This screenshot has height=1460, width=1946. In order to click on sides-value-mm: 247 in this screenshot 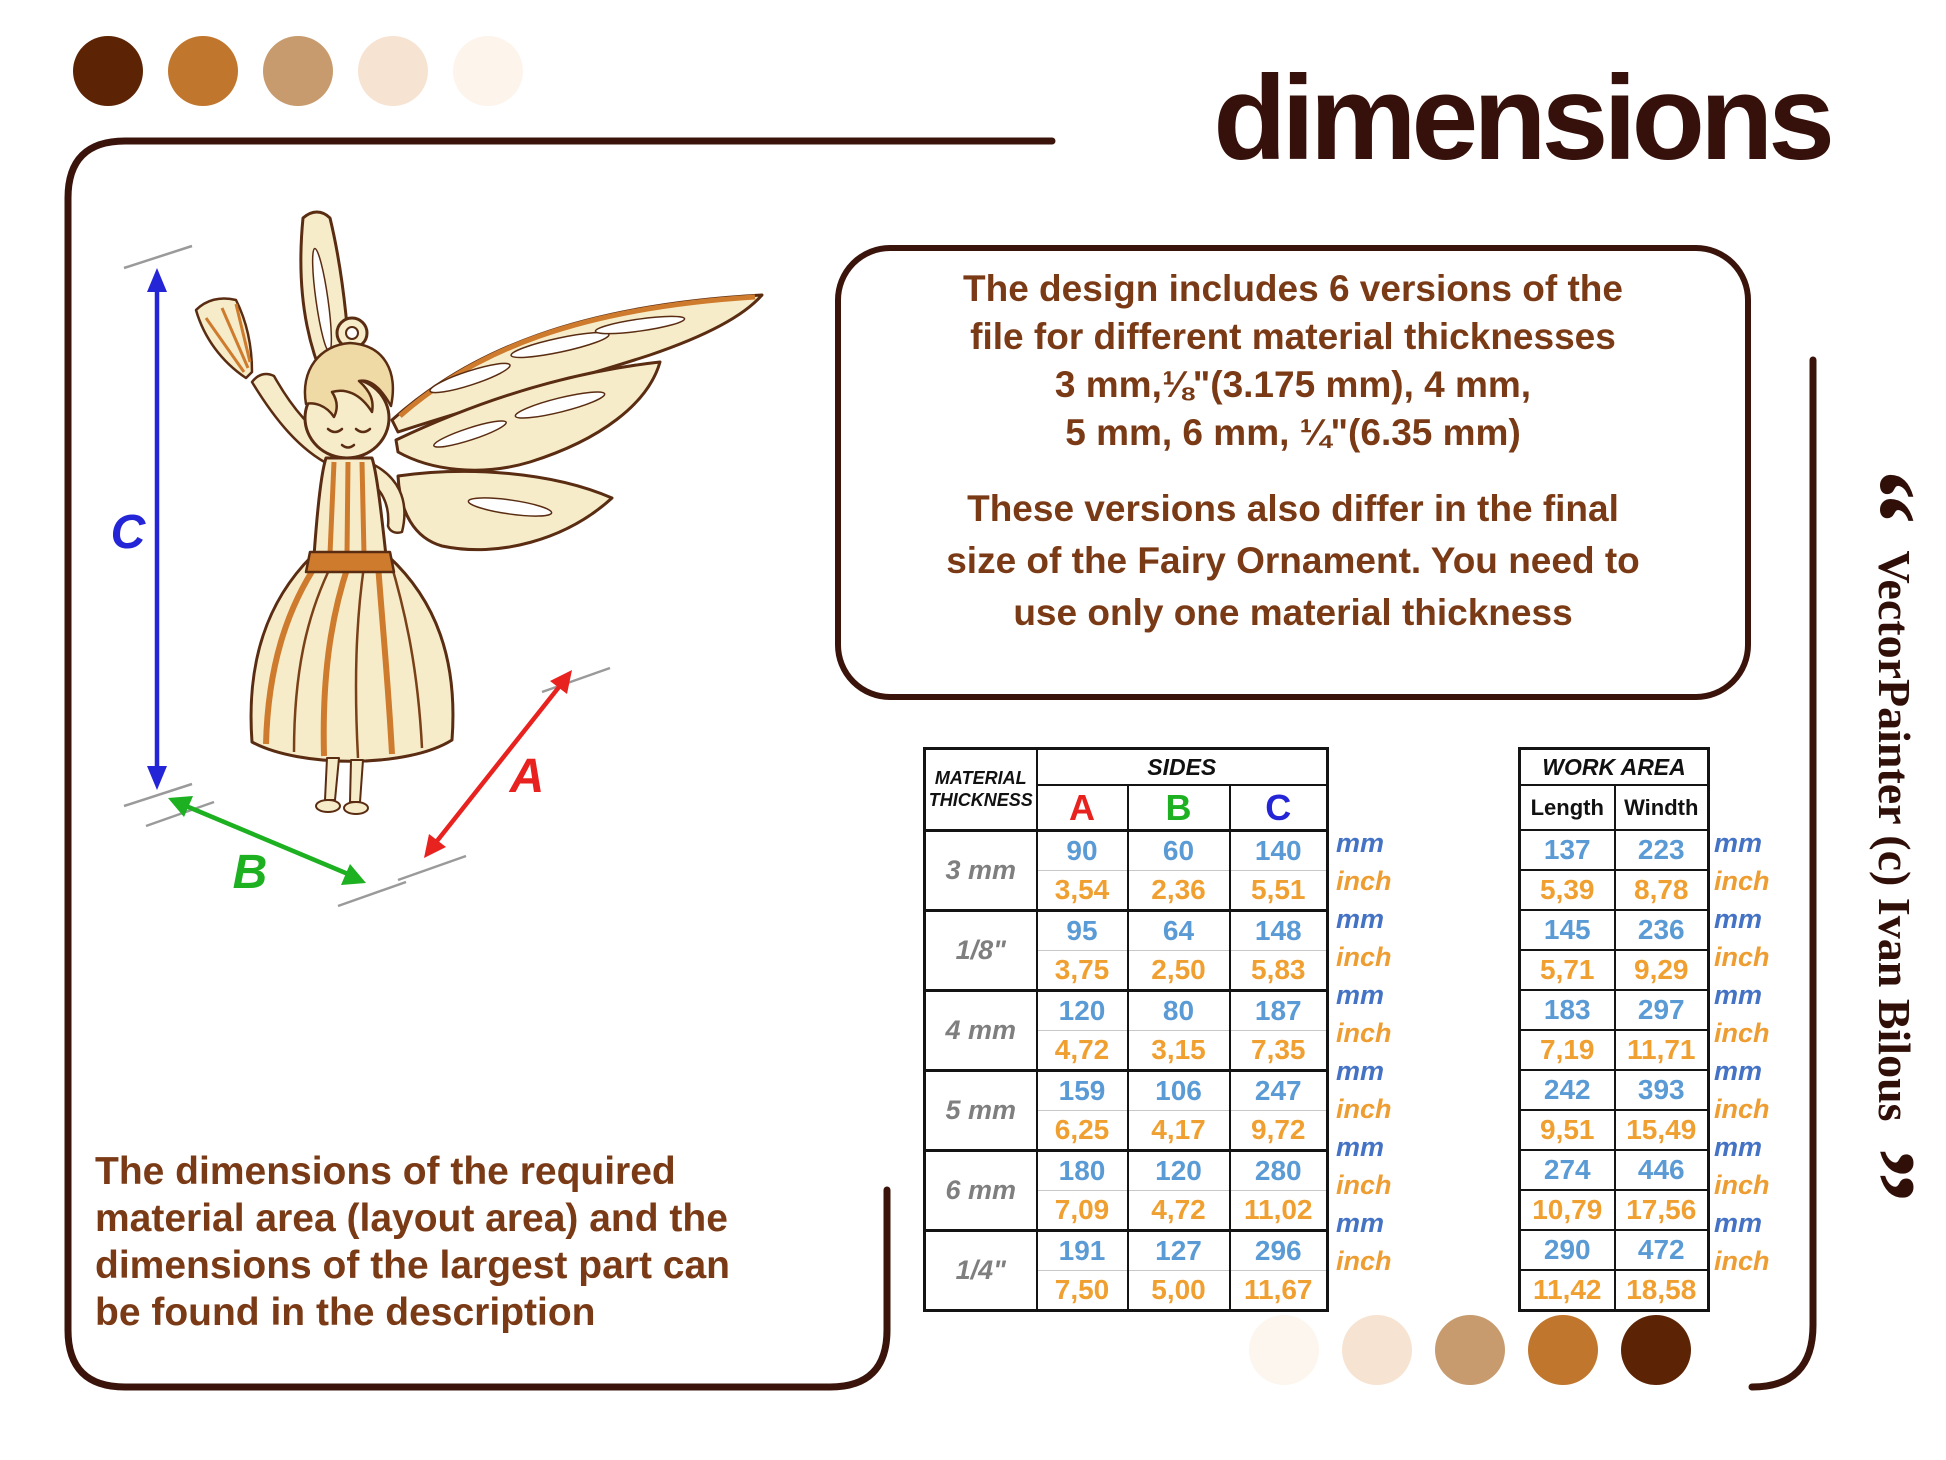, I will do `click(1278, 1090)`.